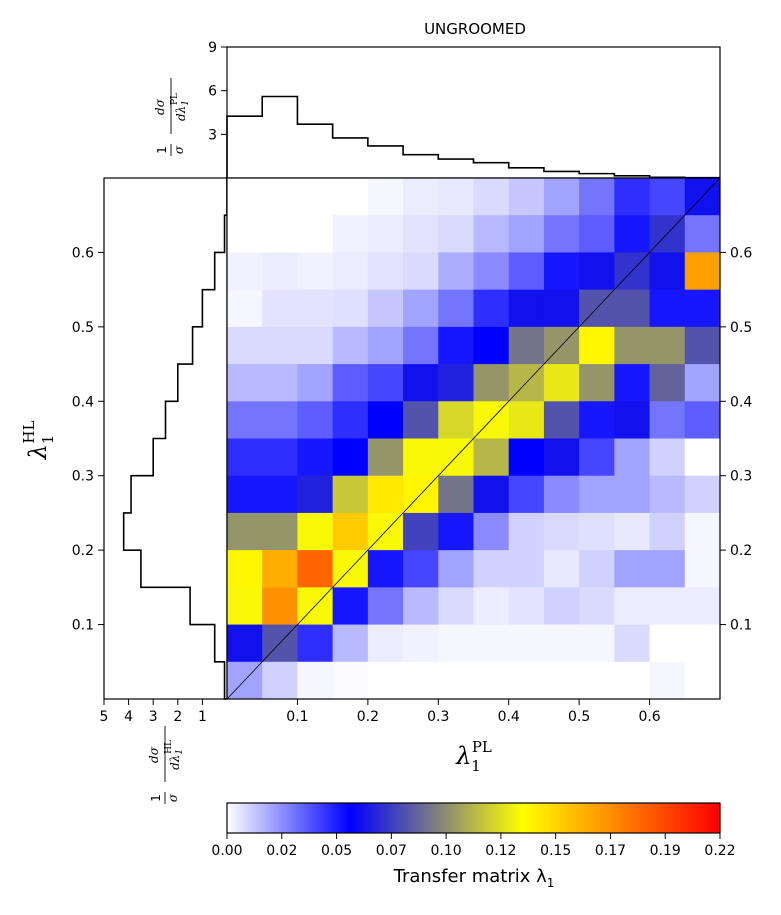 The image size is (781, 915). I want to click on colorbar-tick-label: 0.05, so click(336, 851).